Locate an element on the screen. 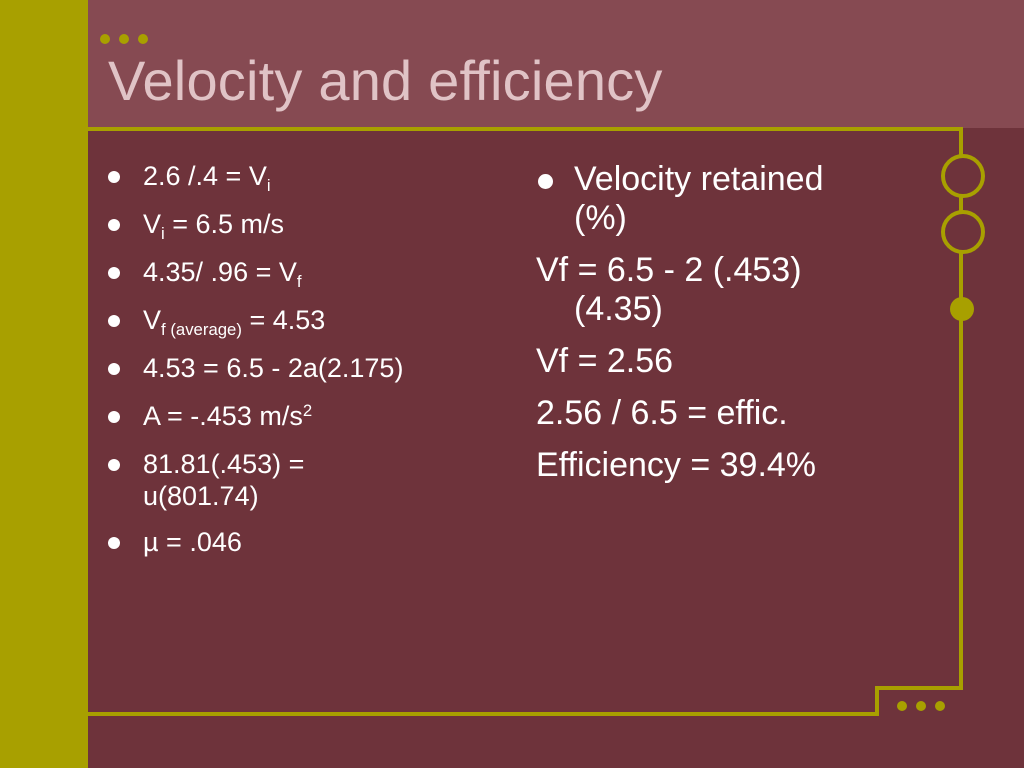 The image size is (1024, 768). list-item: Velocity retained (%) is located at coordinates (705, 199).